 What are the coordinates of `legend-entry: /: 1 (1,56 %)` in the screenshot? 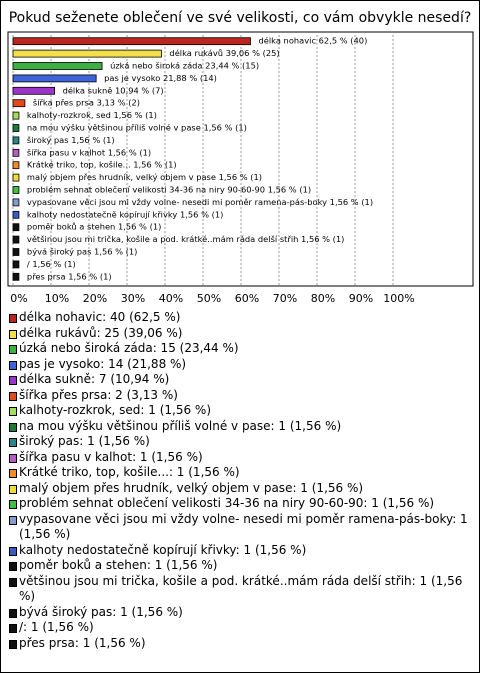 It's located at (240, 628).